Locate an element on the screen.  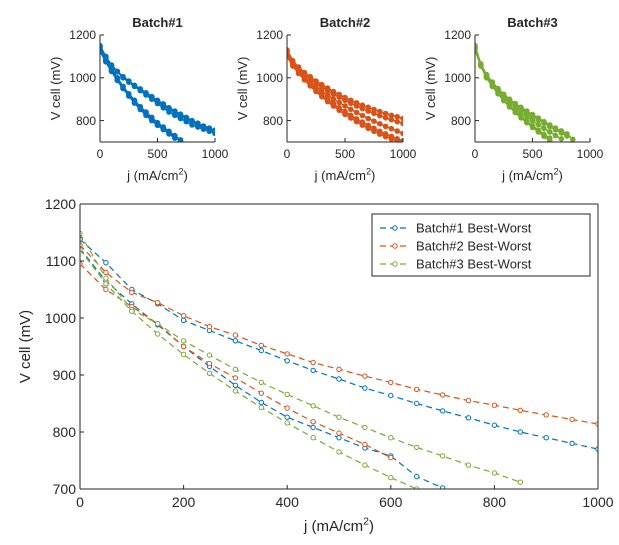
y-tick-label: 900 is located at coordinates (65, 375).